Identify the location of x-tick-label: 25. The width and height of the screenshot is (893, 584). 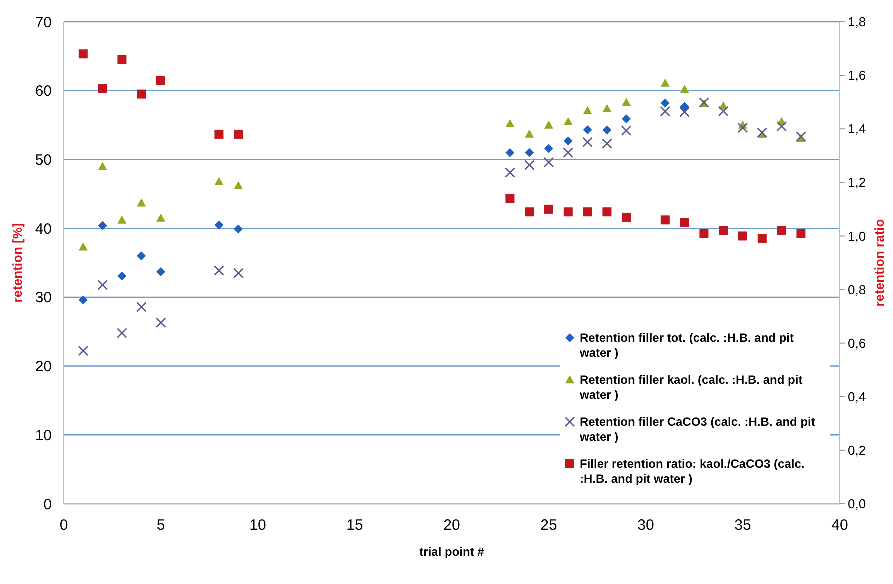
(549, 525).